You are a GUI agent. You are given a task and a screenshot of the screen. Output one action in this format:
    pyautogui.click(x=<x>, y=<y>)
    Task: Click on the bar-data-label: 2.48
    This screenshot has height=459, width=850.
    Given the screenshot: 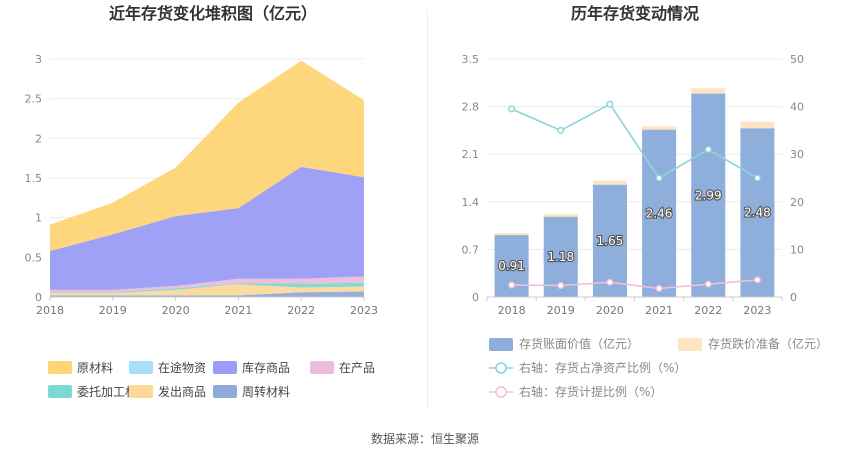 What is the action you would take?
    pyautogui.click(x=757, y=213)
    